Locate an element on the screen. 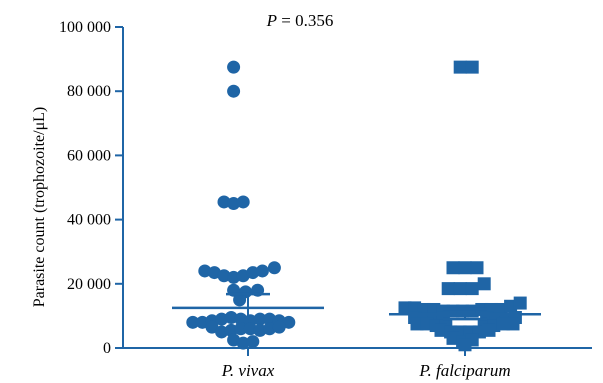 This screenshot has height=383, width=603. p-value-text: = 0.356 is located at coordinates (305, 20).